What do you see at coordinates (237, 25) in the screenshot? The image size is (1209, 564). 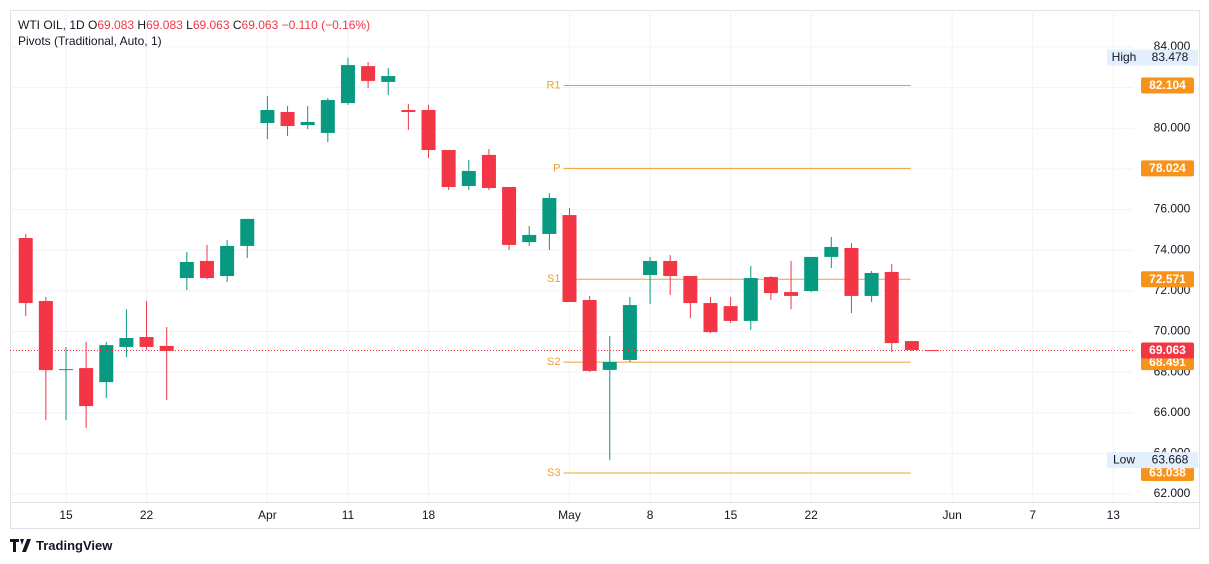 I see `ohlc-key: C` at bounding box center [237, 25].